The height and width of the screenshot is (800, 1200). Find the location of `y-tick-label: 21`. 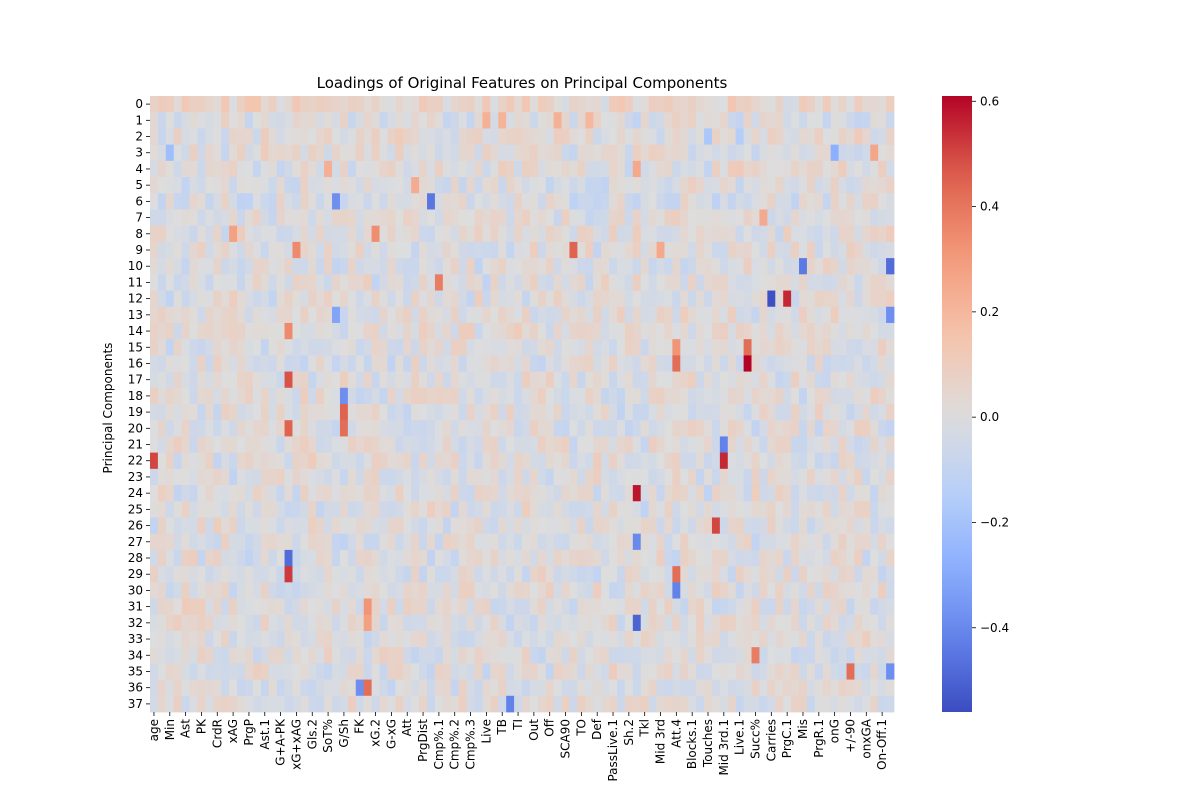

y-tick-label: 21 is located at coordinates (135, 445).